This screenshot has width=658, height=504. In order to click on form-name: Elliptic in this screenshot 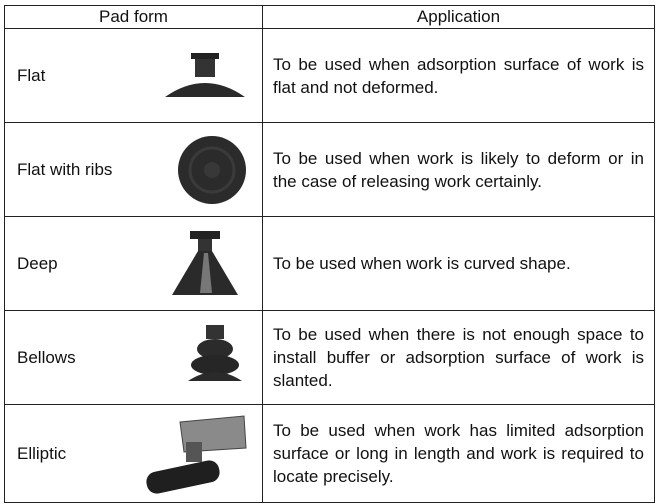, I will do `click(42, 453)`.